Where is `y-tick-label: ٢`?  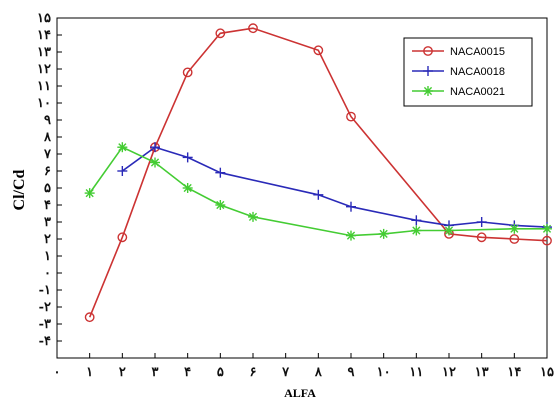
y-tick-label: ٢ is located at coordinates (47, 239).